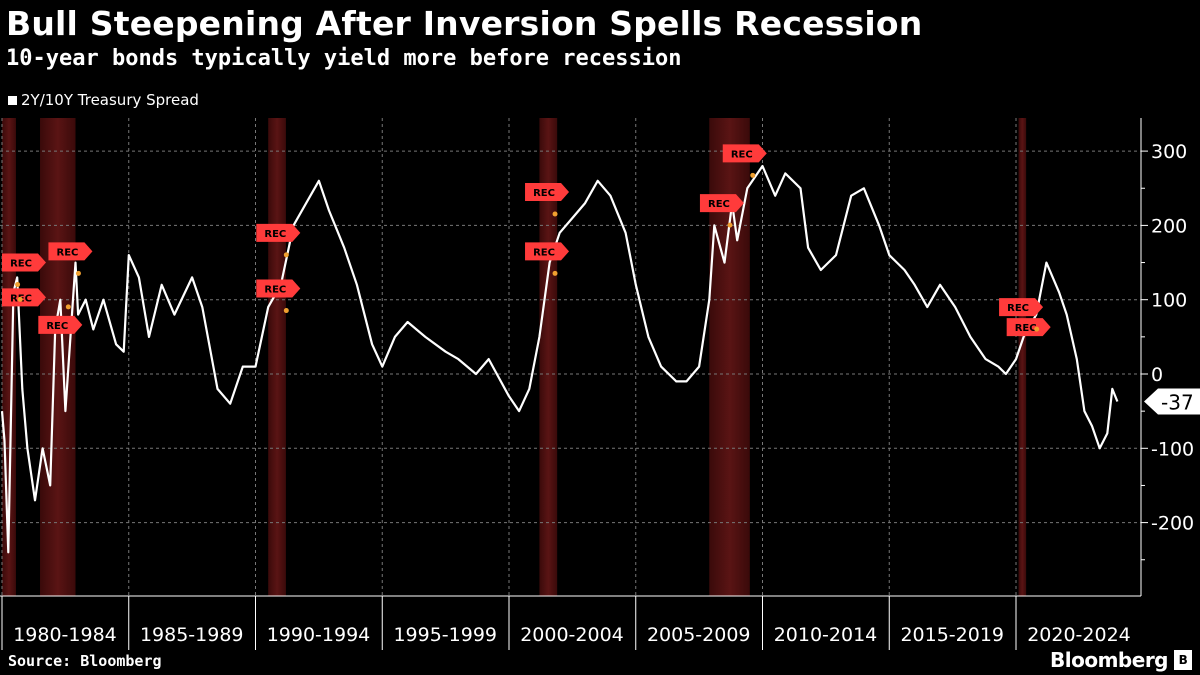 The image size is (1200, 675). What do you see at coordinates (1172, 524) in the screenshot?
I see `y-tick-label: -200` at bounding box center [1172, 524].